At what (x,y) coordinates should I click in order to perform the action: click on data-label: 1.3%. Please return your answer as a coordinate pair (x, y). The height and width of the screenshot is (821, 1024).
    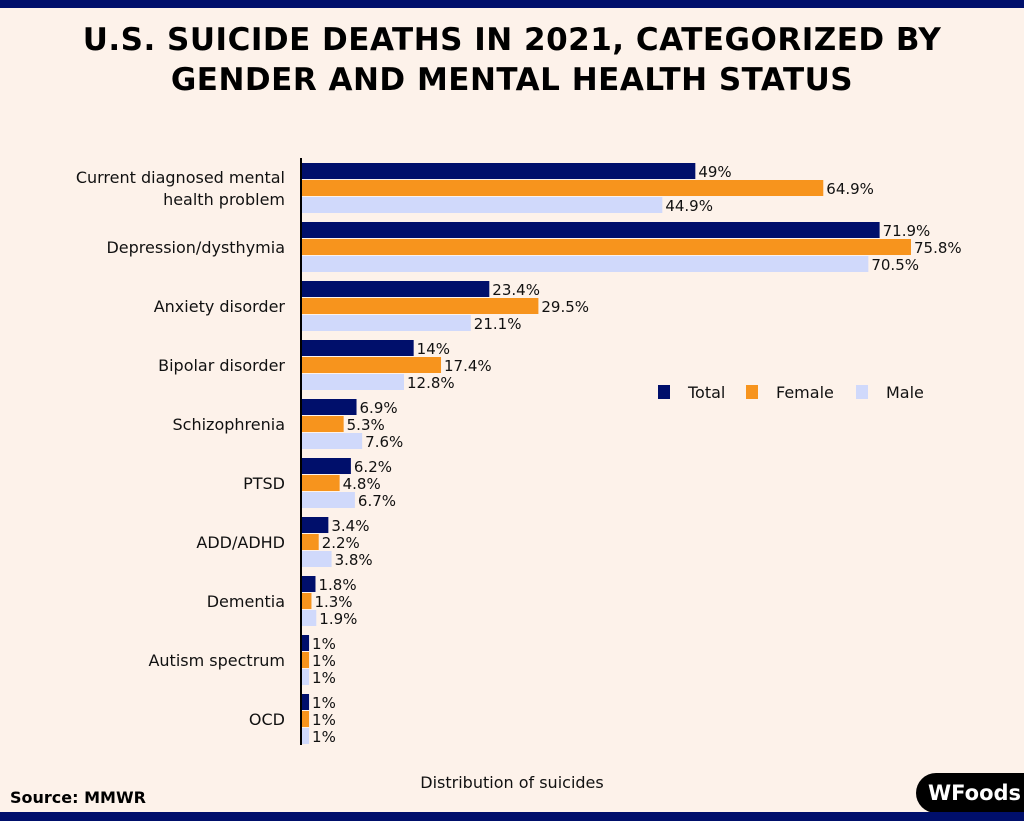
    Looking at the image, I should click on (333, 602).